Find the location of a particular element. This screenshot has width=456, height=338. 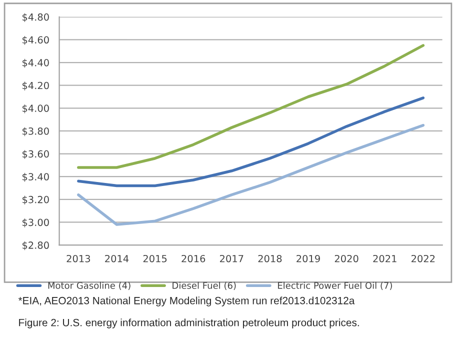

y-tick-label: $3.60 is located at coordinates (35, 154).